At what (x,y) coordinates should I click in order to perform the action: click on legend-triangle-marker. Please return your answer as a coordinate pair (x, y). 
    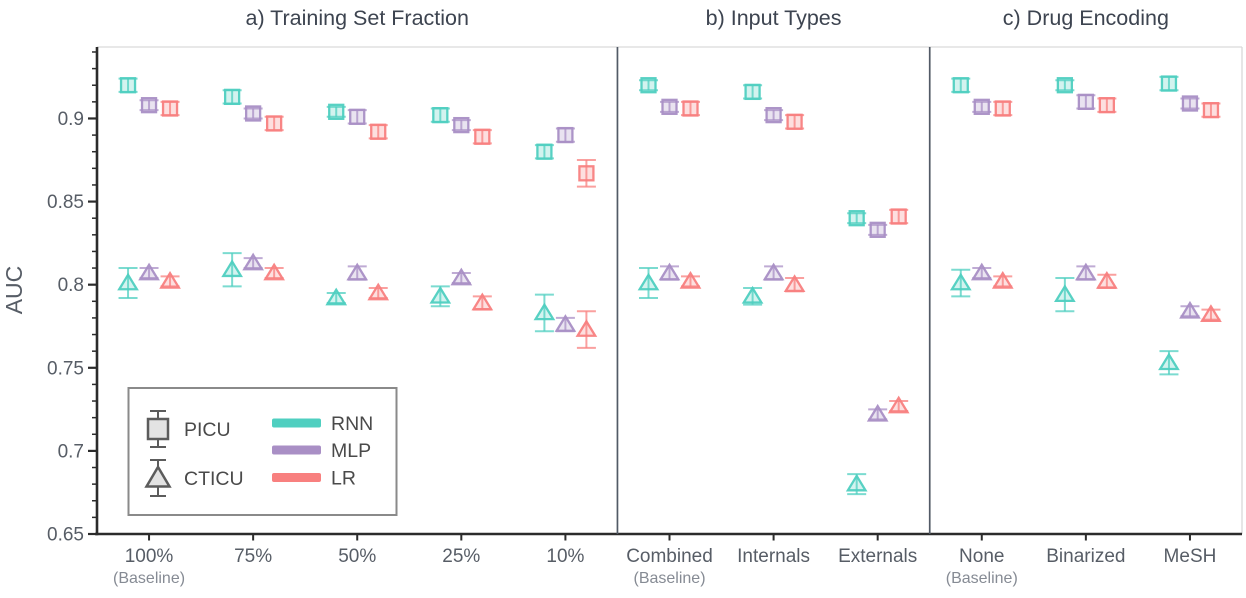
    Looking at the image, I should click on (158, 476).